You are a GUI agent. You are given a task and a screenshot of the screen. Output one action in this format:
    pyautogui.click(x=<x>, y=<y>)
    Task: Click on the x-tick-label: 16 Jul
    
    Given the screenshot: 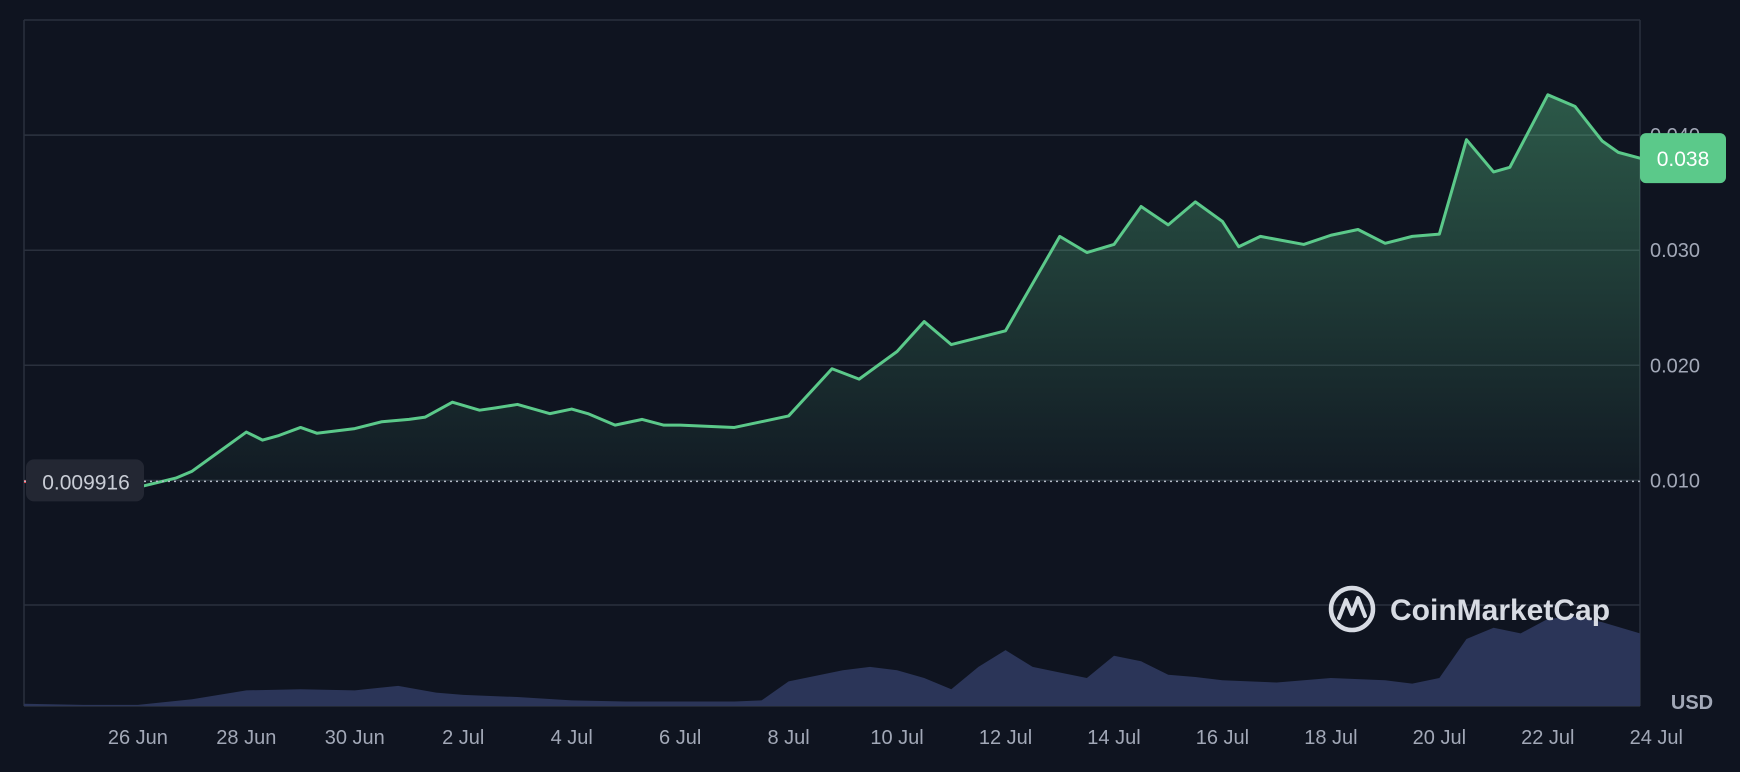 What is the action you would take?
    pyautogui.click(x=1222, y=738)
    